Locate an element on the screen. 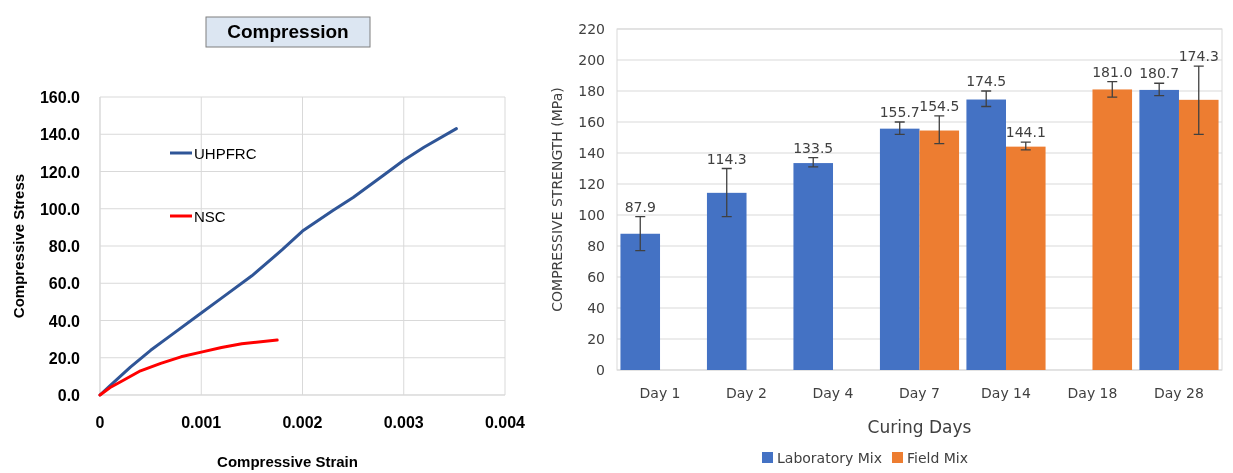 Image resolution: width=1233 pixels, height=473 pixels. legend-label: Field Mix is located at coordinates (938, 458).